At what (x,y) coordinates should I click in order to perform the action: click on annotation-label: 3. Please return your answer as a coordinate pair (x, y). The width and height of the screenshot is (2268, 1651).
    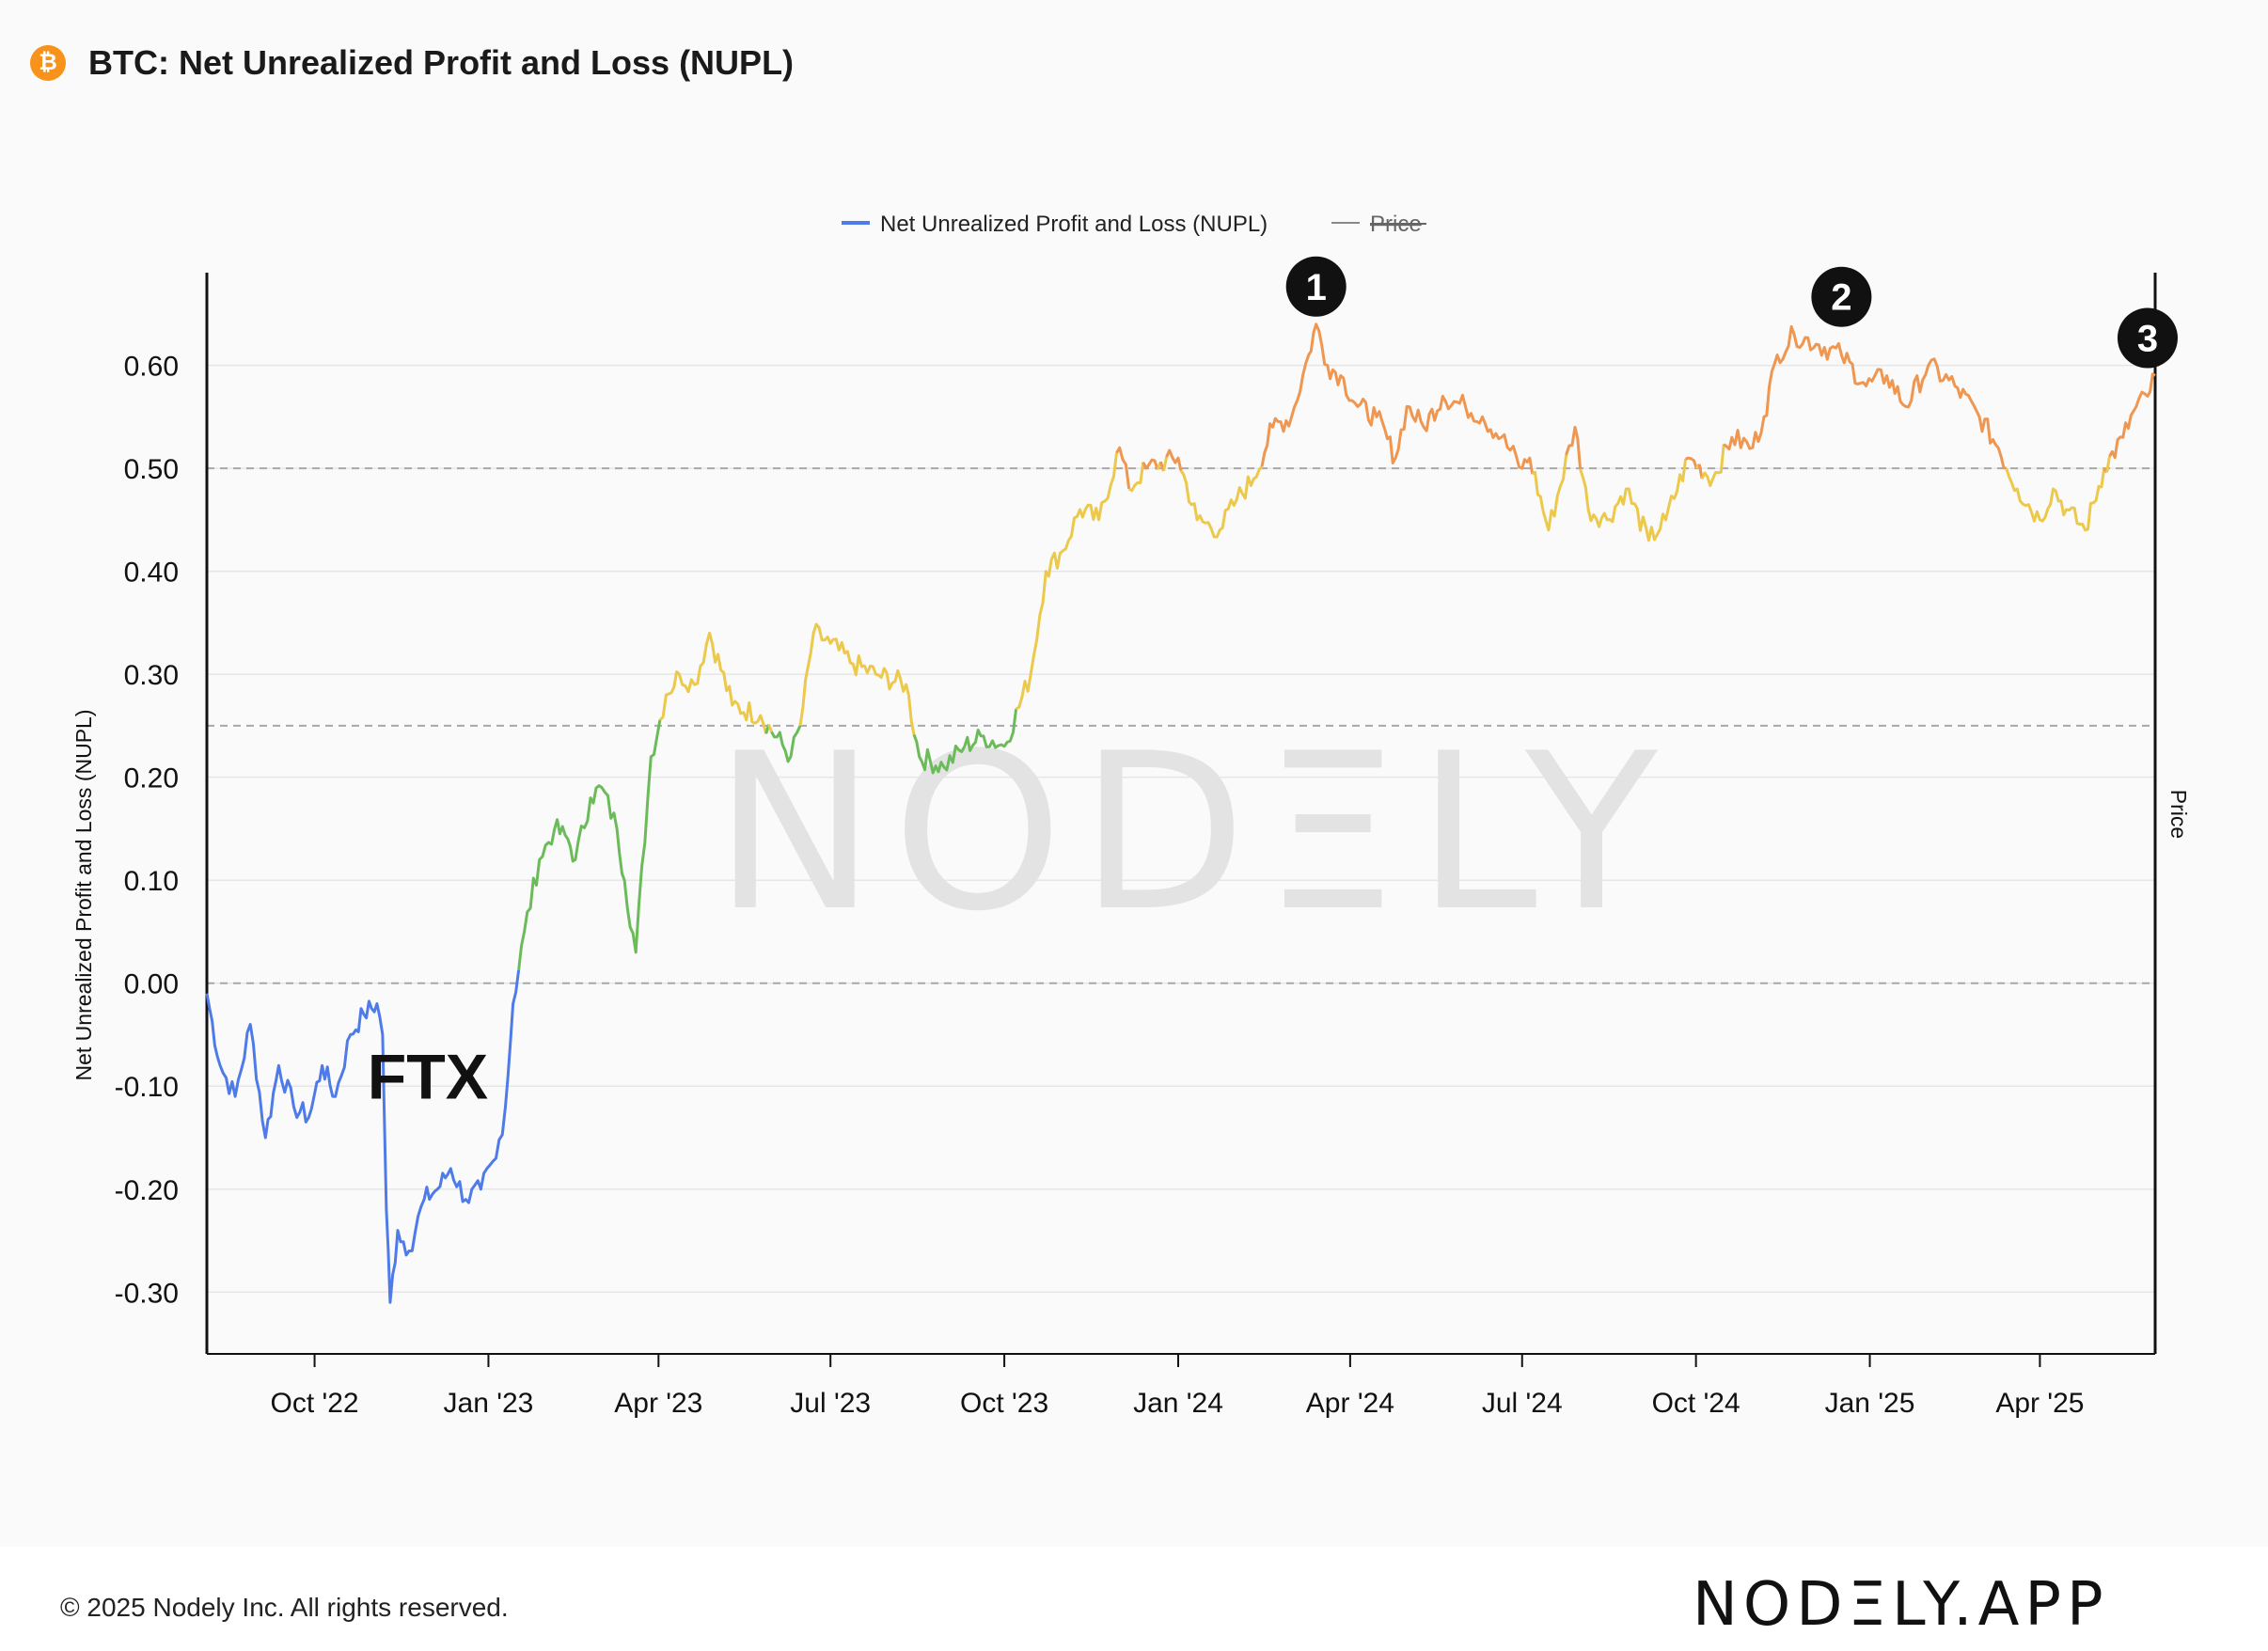
    Looking at the image, I should click on (2147, 339).